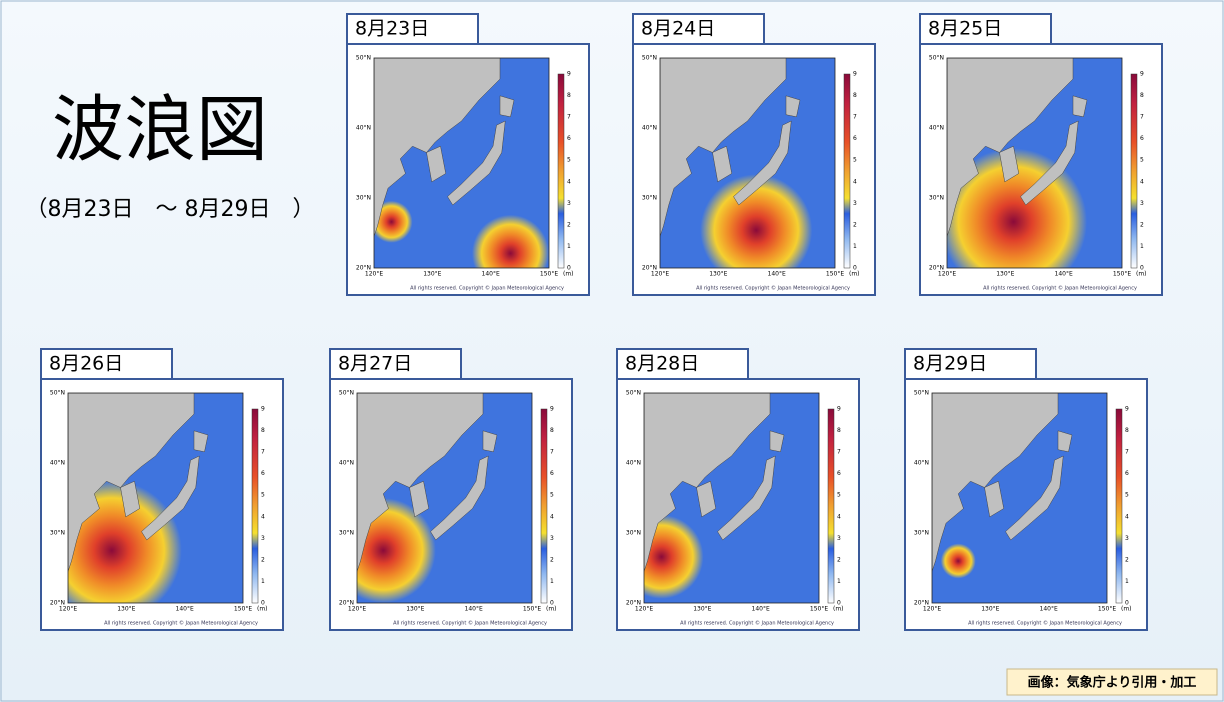 The image size is (1224, 702). What do you see at coordinates (1127, 559) in the screenshot?
I see `colorbar-label: 2` at bounding box center [1127, 559].